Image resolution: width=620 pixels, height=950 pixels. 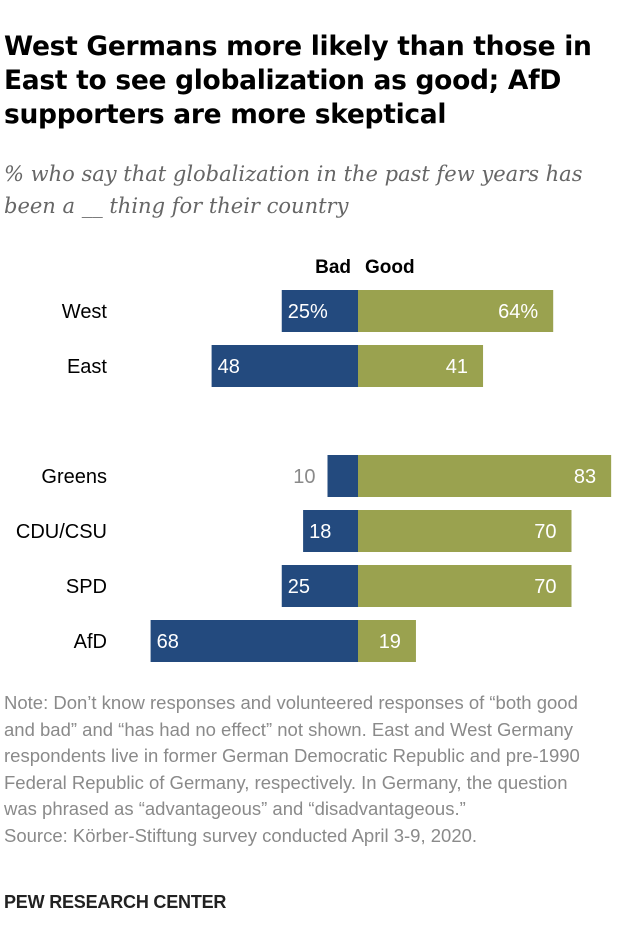 I want to click on bar-good-east, so click(x=421, y=366).